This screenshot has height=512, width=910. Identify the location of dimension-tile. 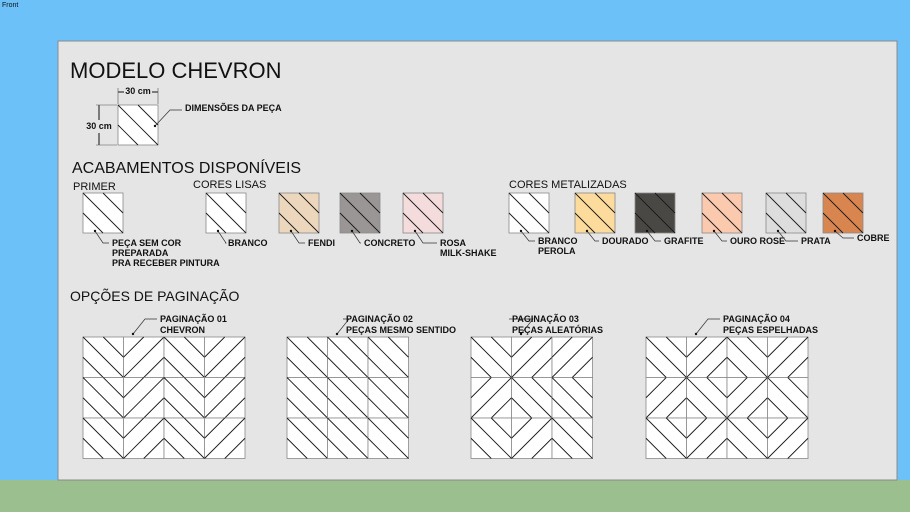
(138, 125).